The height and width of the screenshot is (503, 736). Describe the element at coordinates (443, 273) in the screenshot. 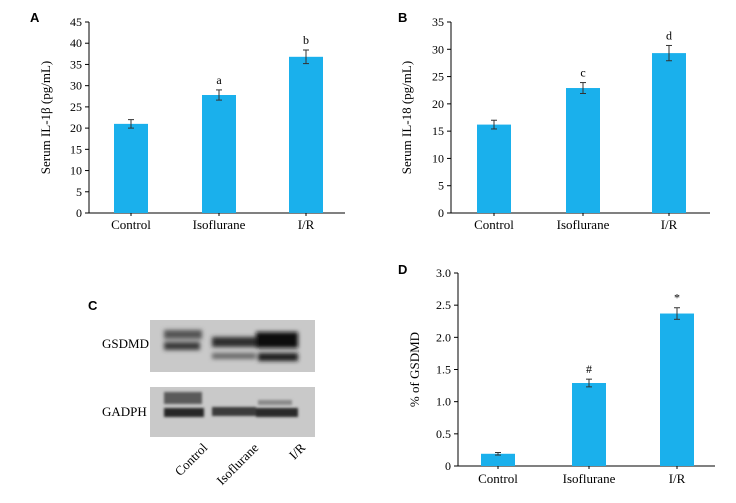

I see `y-tick-label: 3.0` at that location.